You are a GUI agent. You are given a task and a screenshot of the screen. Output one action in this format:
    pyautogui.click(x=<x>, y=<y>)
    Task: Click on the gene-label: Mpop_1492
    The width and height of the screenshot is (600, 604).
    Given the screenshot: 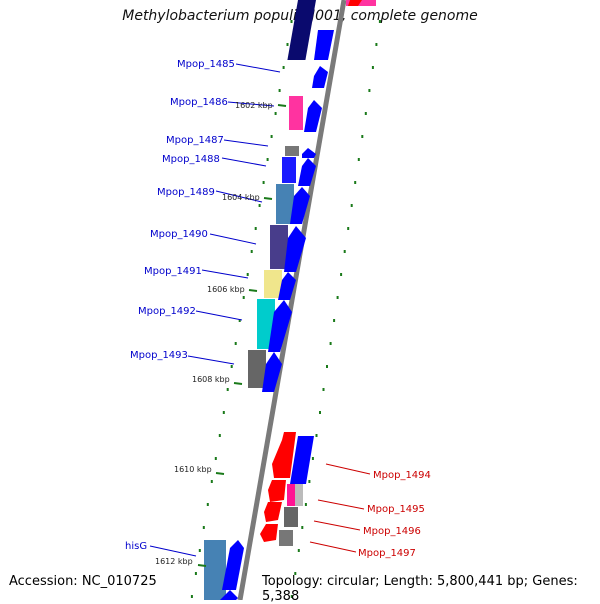 What is the action you would take?
    pyautogui.click(x=167, y=311)
    